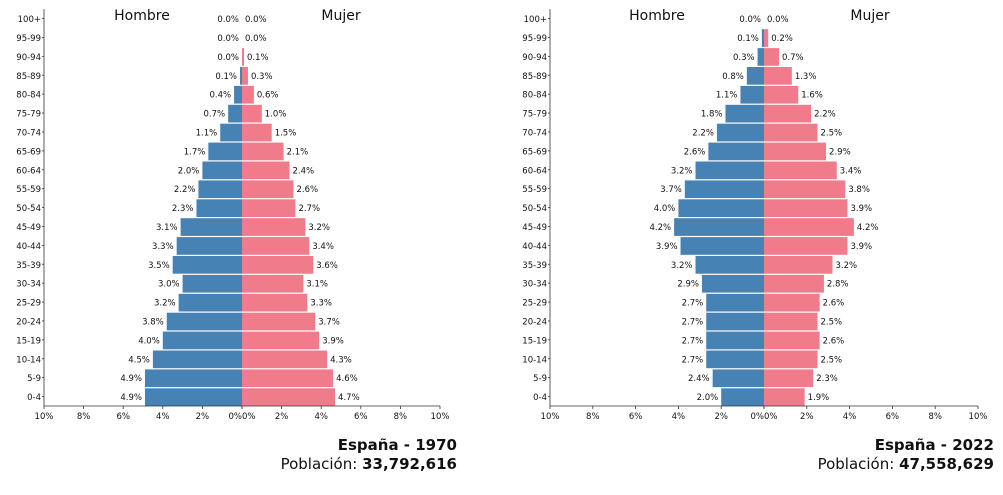 The image size is (1003, 495). What do you see at coordinates (693, 304) in the screenshot?
I see `value-label-male-2022-25-29: 2.7%` at bounding box center [693, 304].